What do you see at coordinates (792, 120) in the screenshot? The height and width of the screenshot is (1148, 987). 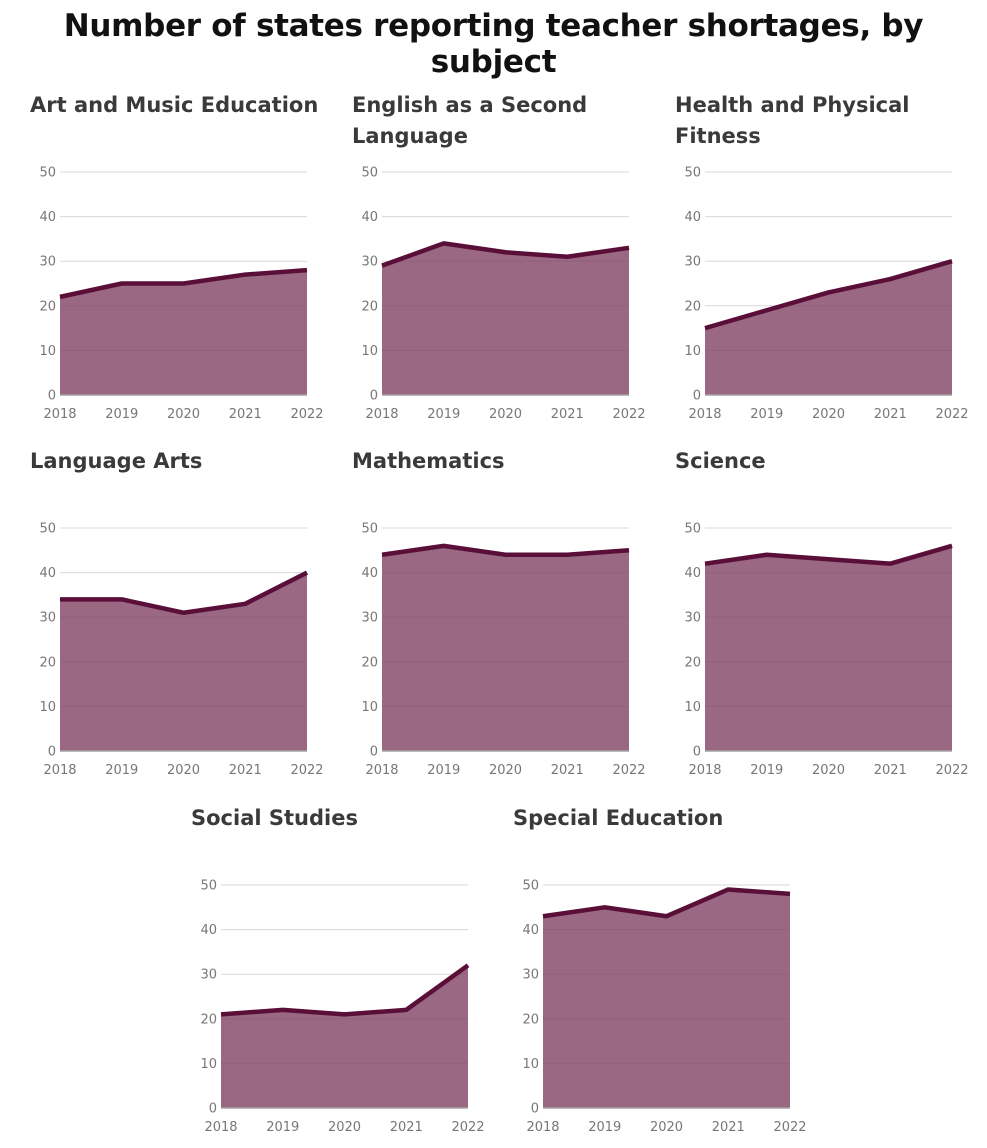 I see `panel-title: Health and Physical Fitness` at bounding box center [792, 120].